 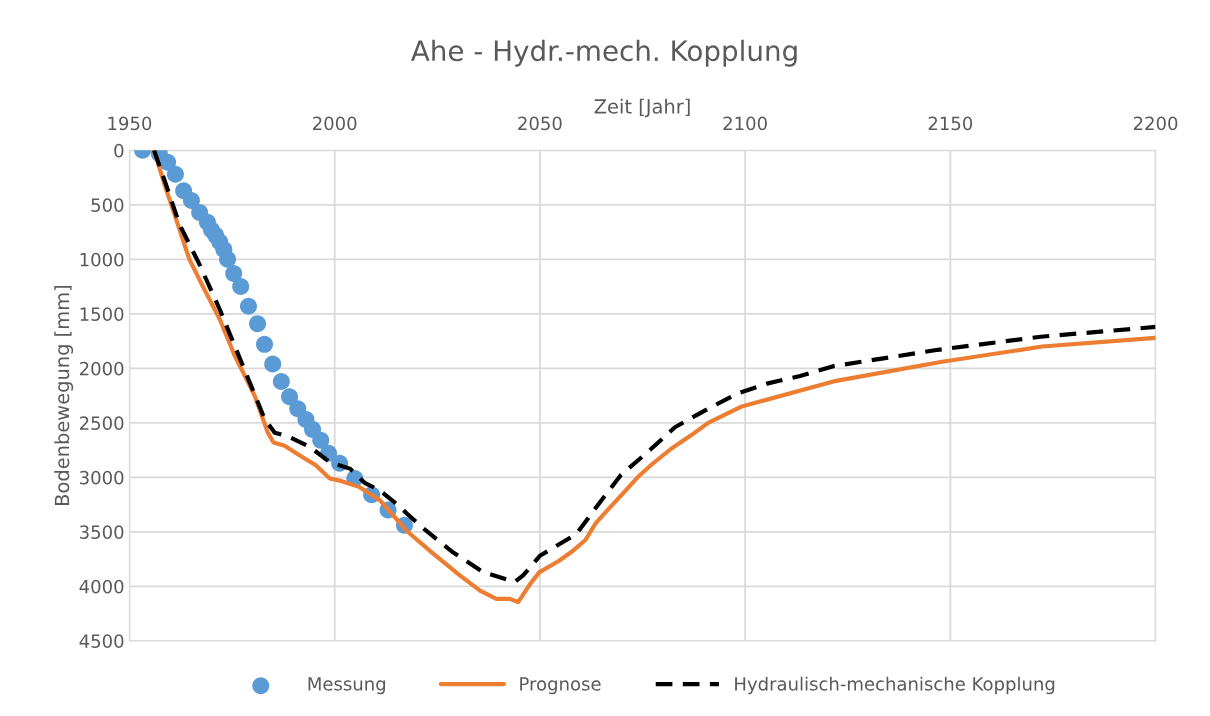 I want to click on legend-label: Prognose, so click(x=560, y=686).